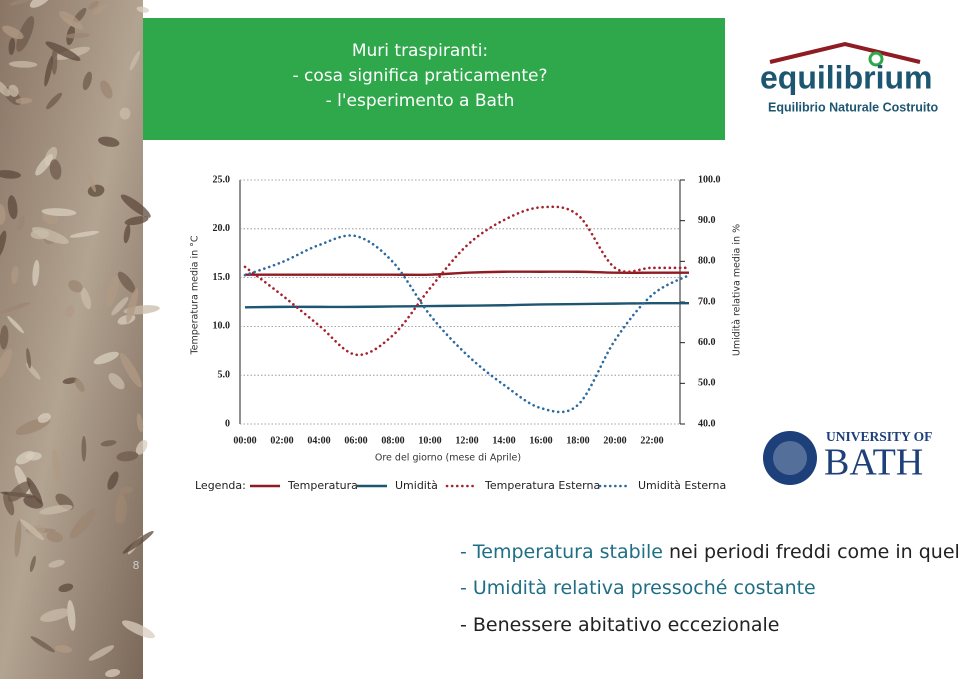  Describe the element at coordinates (737, 290) in the screenshot. I see `y2-axis-title: Umidità relativa media in %` at that location.